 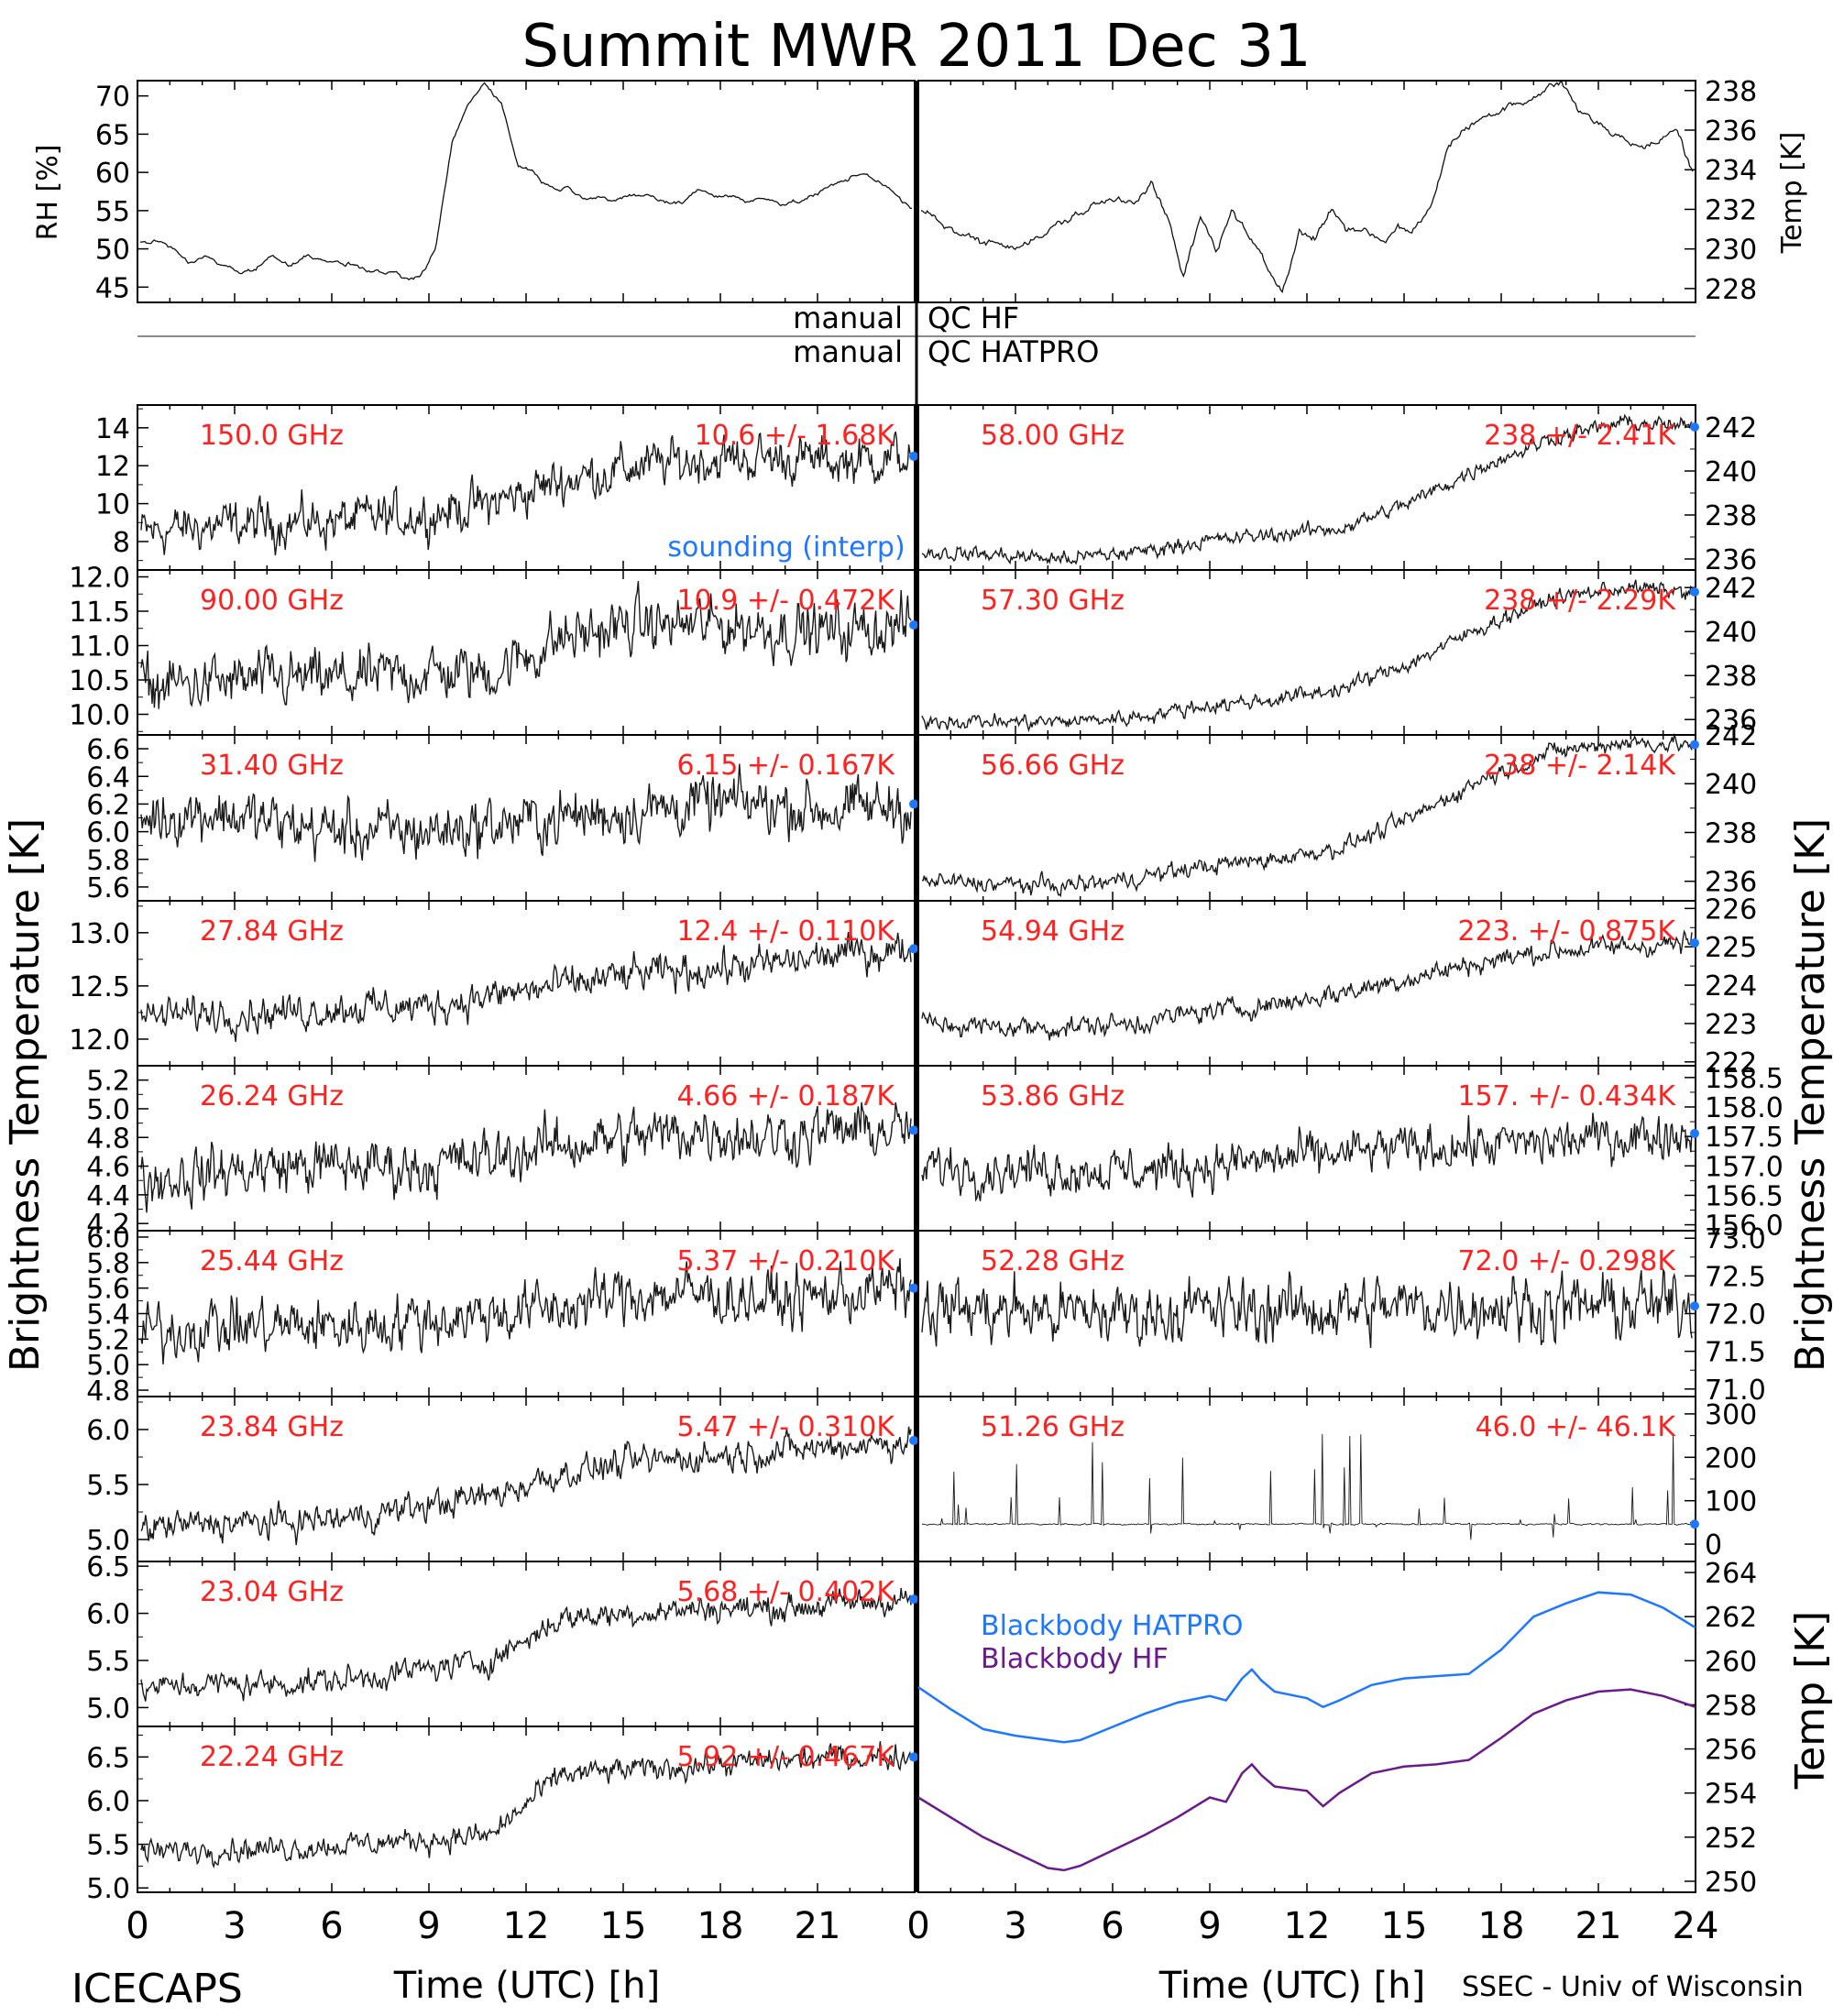 What do you see at coordinates (1731, 589) in the screenshot?
I see `panel-57-30-GHz-ytick-label: 242` at bounding box center [1731, 589].